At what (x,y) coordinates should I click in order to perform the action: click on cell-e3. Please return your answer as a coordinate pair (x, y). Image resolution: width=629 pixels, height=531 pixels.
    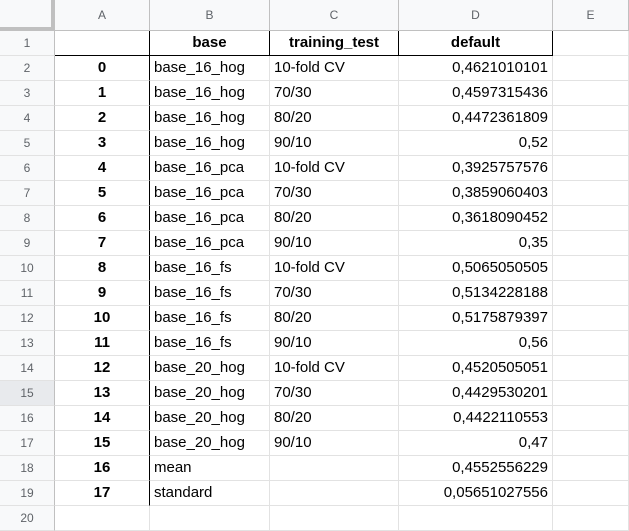
    Looking at the image, I should click on (591, 93).